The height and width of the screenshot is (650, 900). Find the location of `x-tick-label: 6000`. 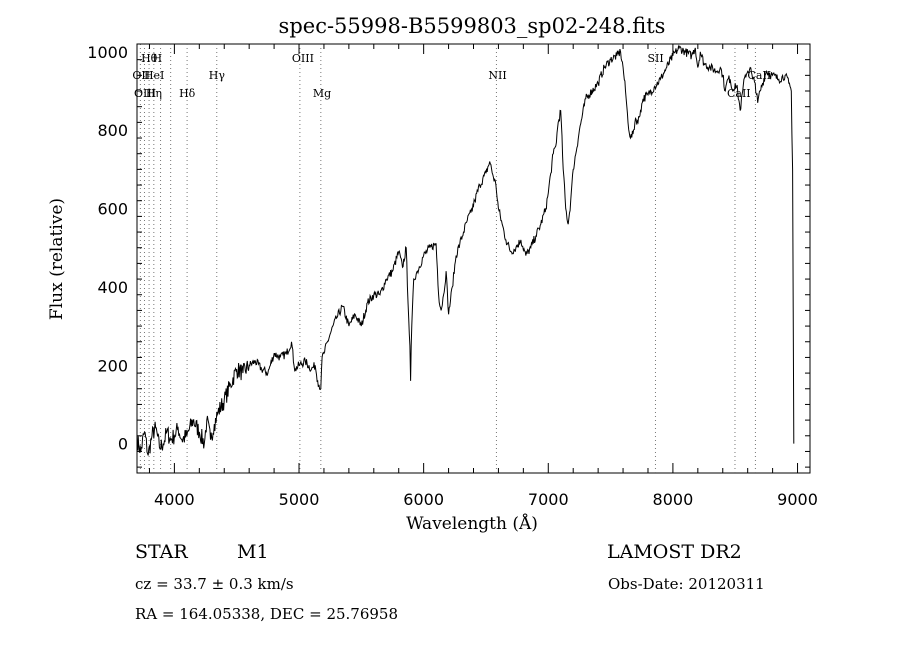

x-tick-label: 6000 is located at coordinates (423, 499).